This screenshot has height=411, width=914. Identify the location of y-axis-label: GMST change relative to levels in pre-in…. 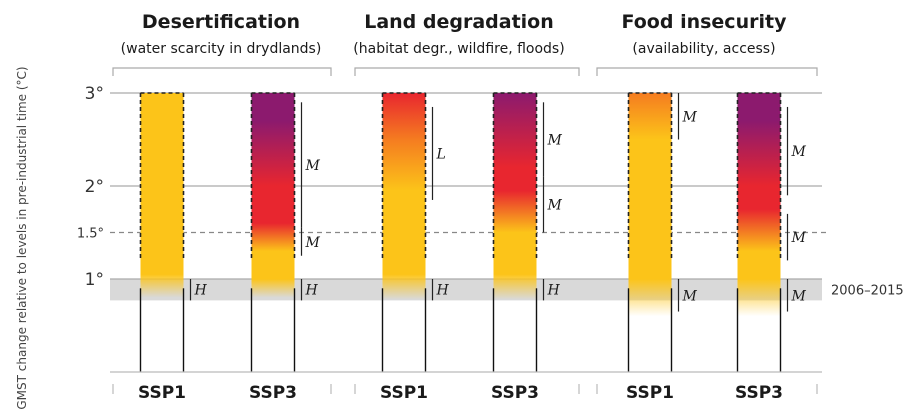
(22, 237).